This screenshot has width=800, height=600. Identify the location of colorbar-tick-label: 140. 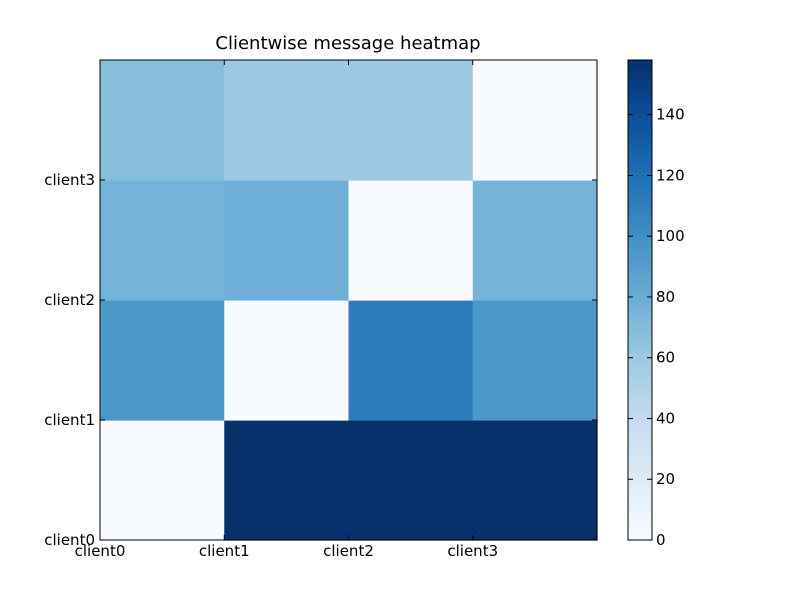
(670, 115).